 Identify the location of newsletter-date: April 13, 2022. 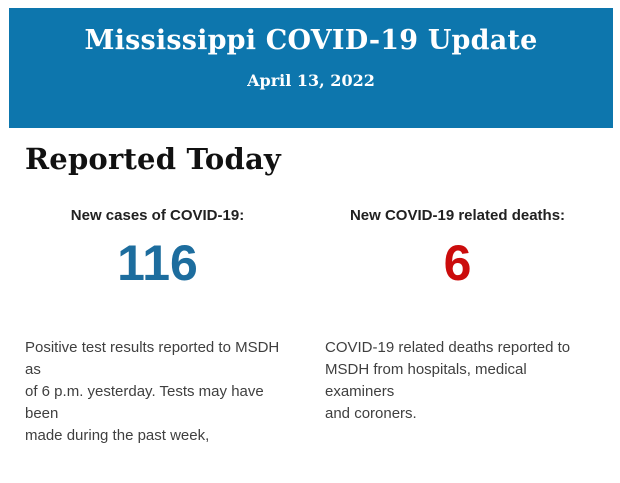
(311, 80).